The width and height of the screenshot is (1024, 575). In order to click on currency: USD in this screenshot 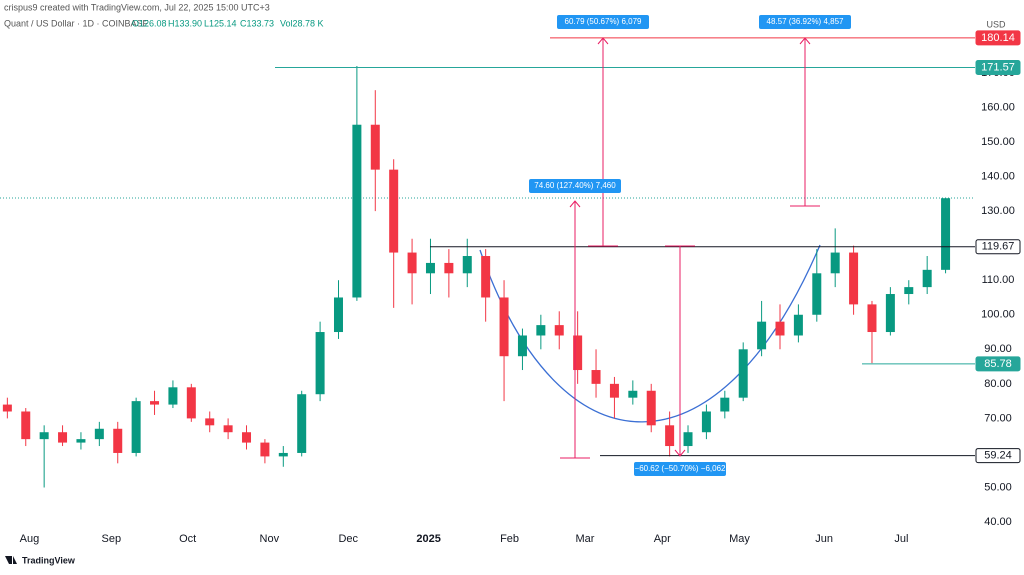, I will do `click(996, 24)`.